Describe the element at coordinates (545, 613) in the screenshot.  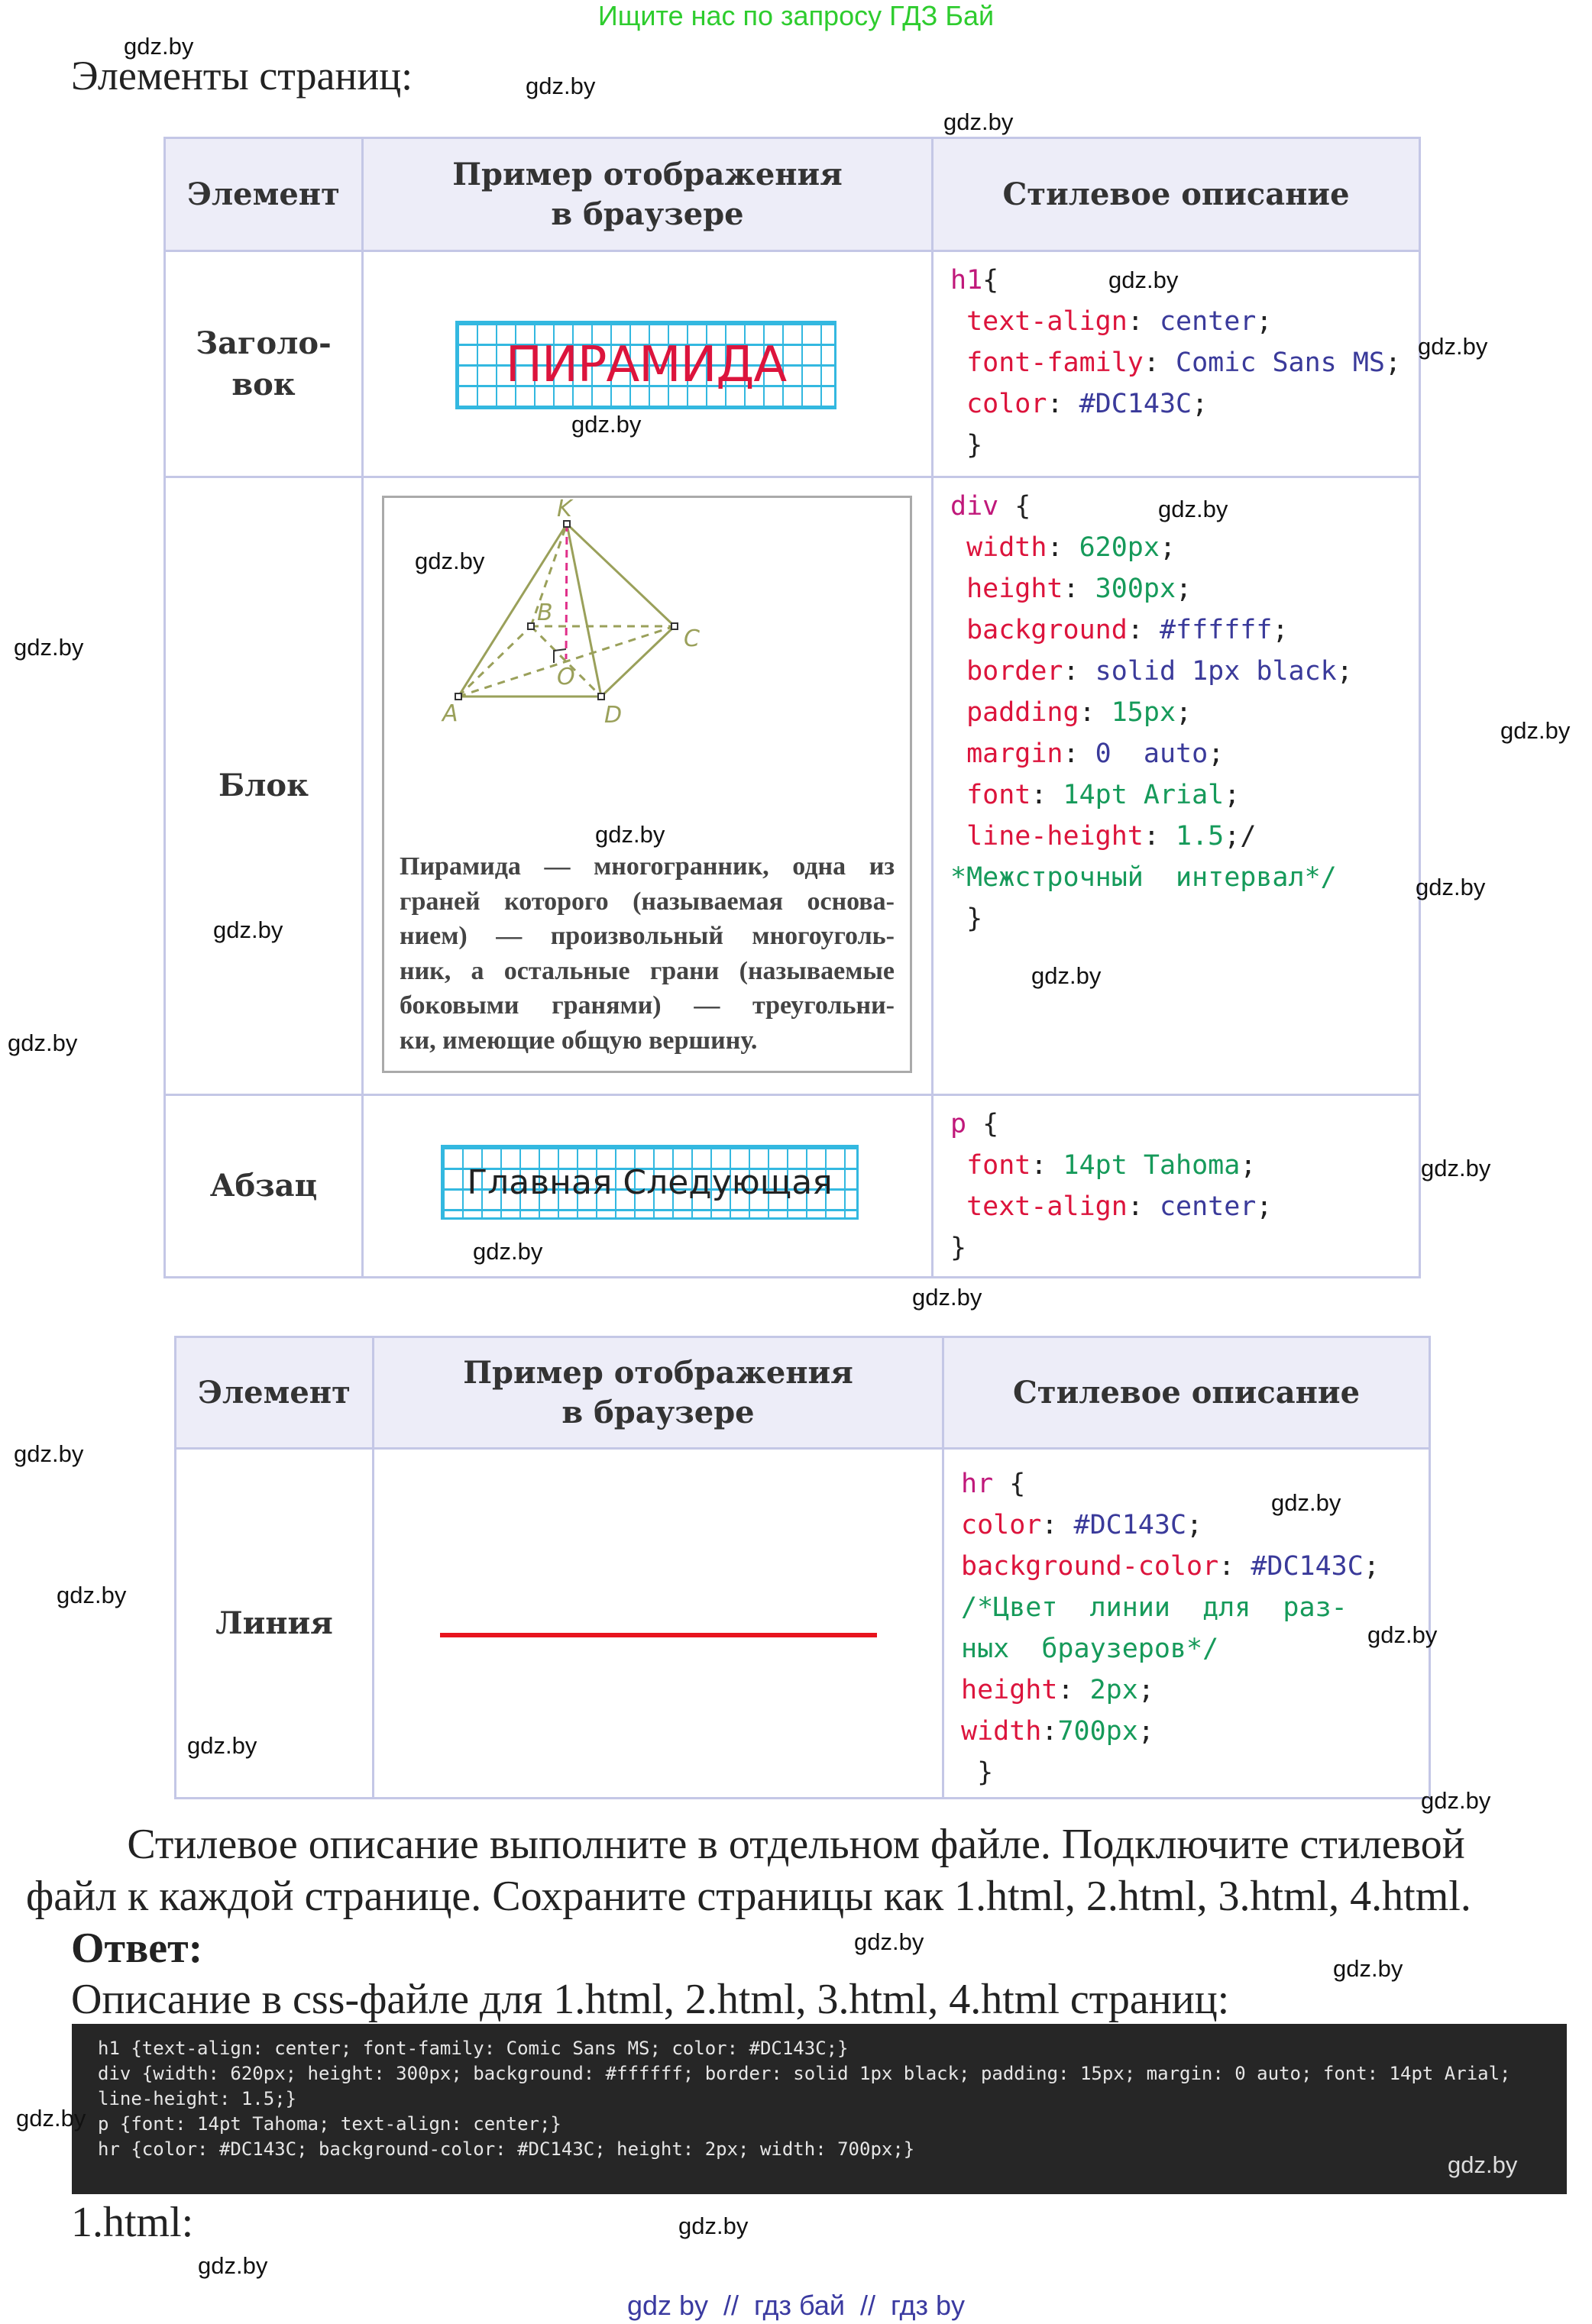
I see `label-b: B` at that location.